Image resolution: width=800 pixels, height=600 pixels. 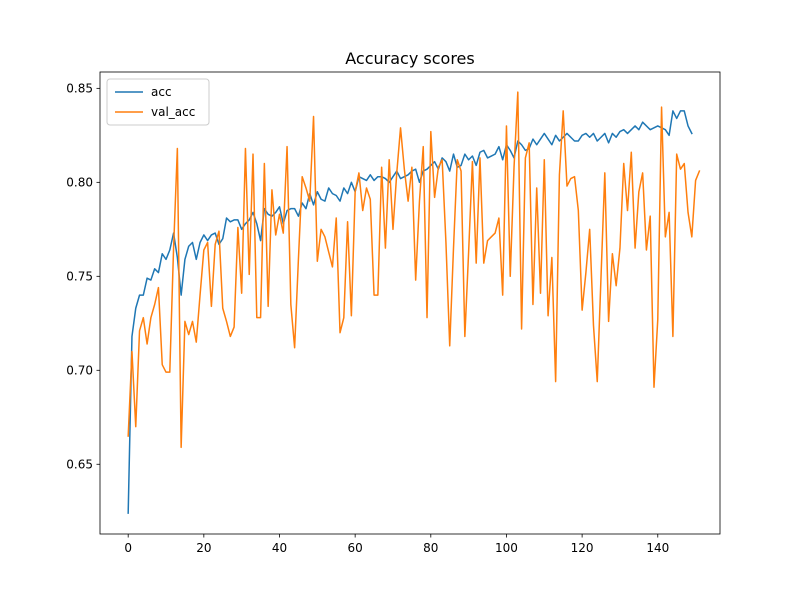 What do you see at coordinates (203, 548) in the screenshot?
I see `x-tick-label: 20` at bounding box center [203, 548].